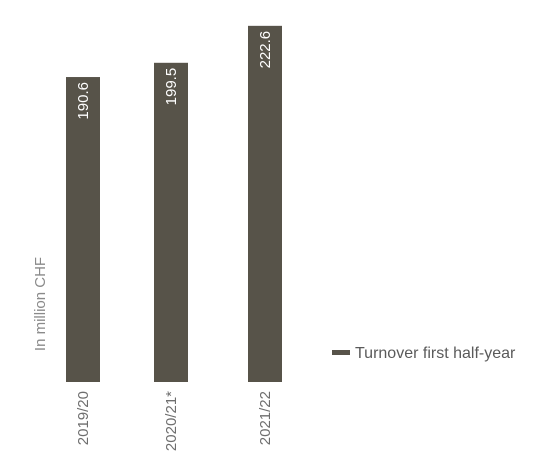 The height and width of the screenshot is (470, 545). I want to click on y-axis-label: In million CHF, so click(40, 304).